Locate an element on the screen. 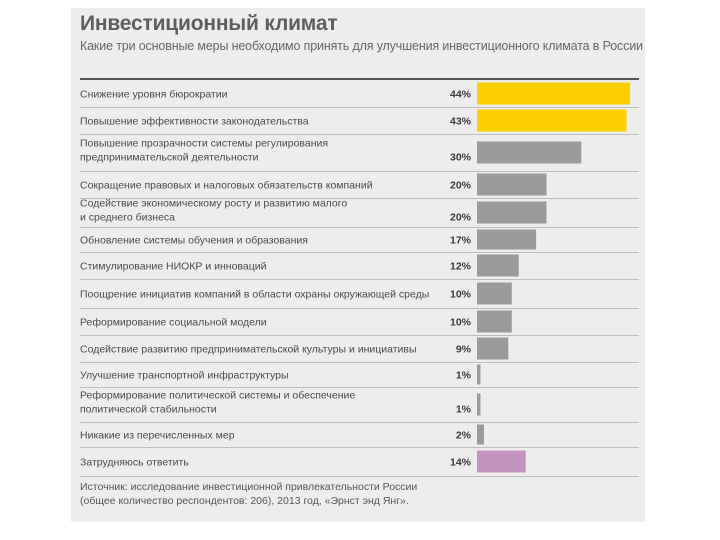 This screenshot has width=720, height=540. value-label: 44% is located at coordinates (461, 95).